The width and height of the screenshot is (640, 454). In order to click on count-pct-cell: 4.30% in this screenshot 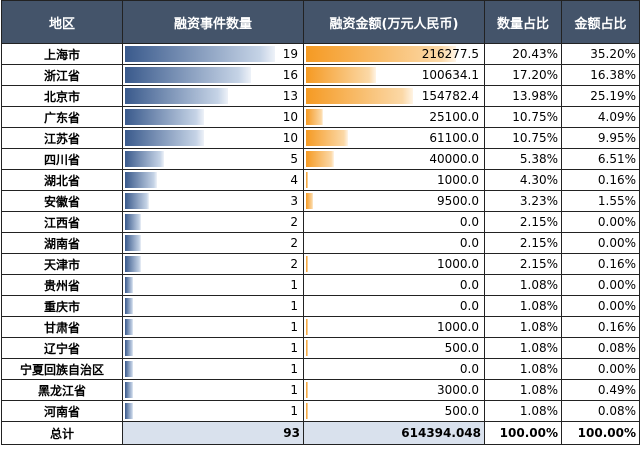, I will do `click(523, 180)`.